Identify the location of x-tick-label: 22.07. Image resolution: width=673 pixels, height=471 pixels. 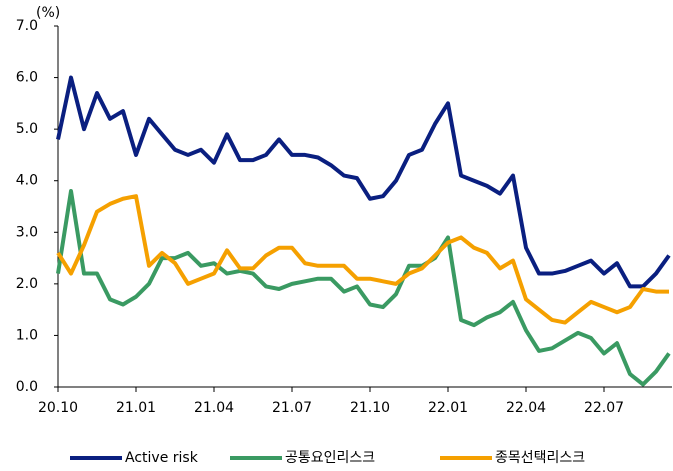
(604, 408).